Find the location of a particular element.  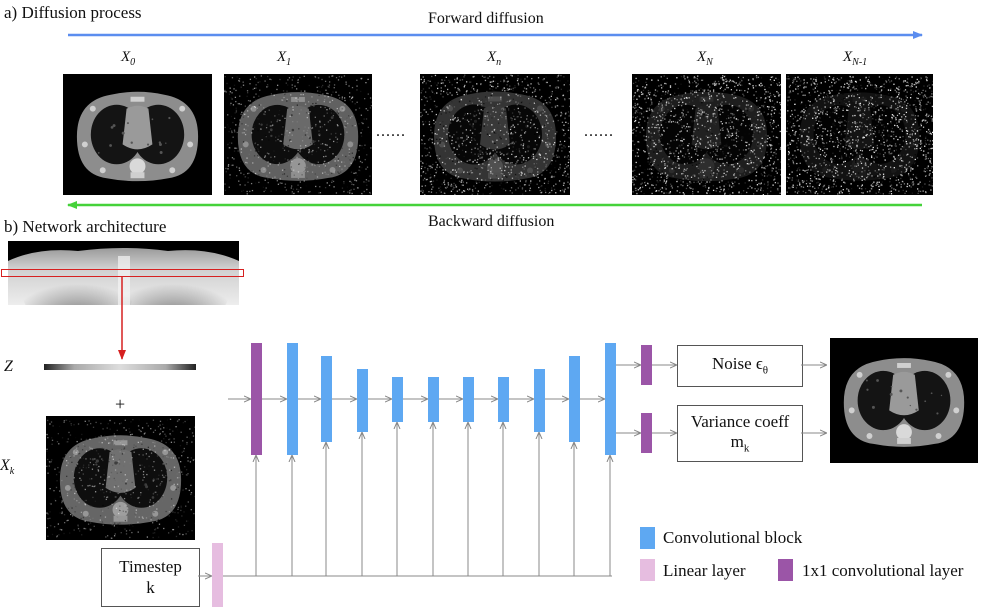

timestep-label: Timestep is located at coordinates (150, 567).